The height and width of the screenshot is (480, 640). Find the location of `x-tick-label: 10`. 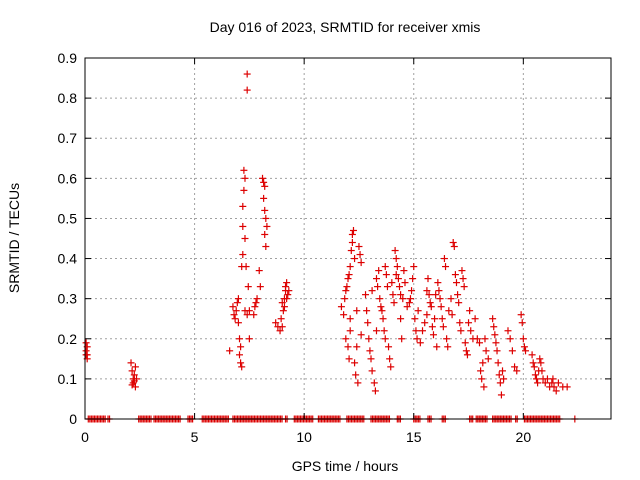

x-tick-label: 10 is located at coordinates (304, 437).